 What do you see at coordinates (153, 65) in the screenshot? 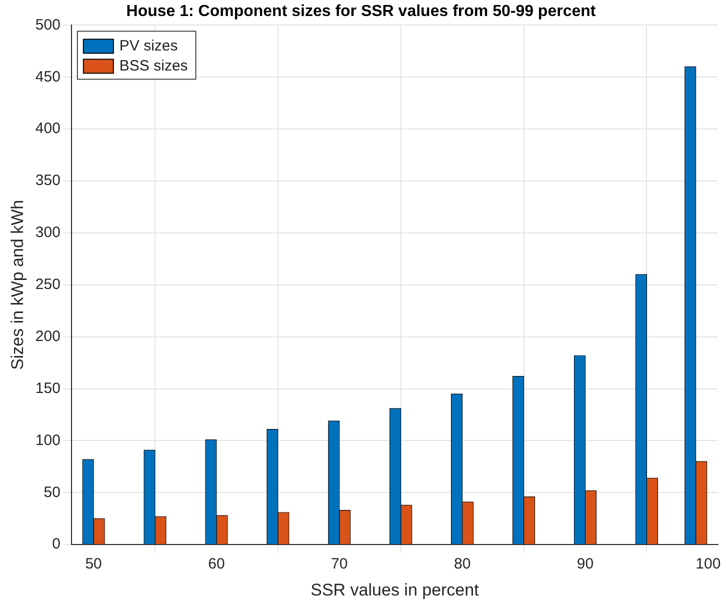
I see `legend-label: BSS sizes` at bounding box center [153, 65].